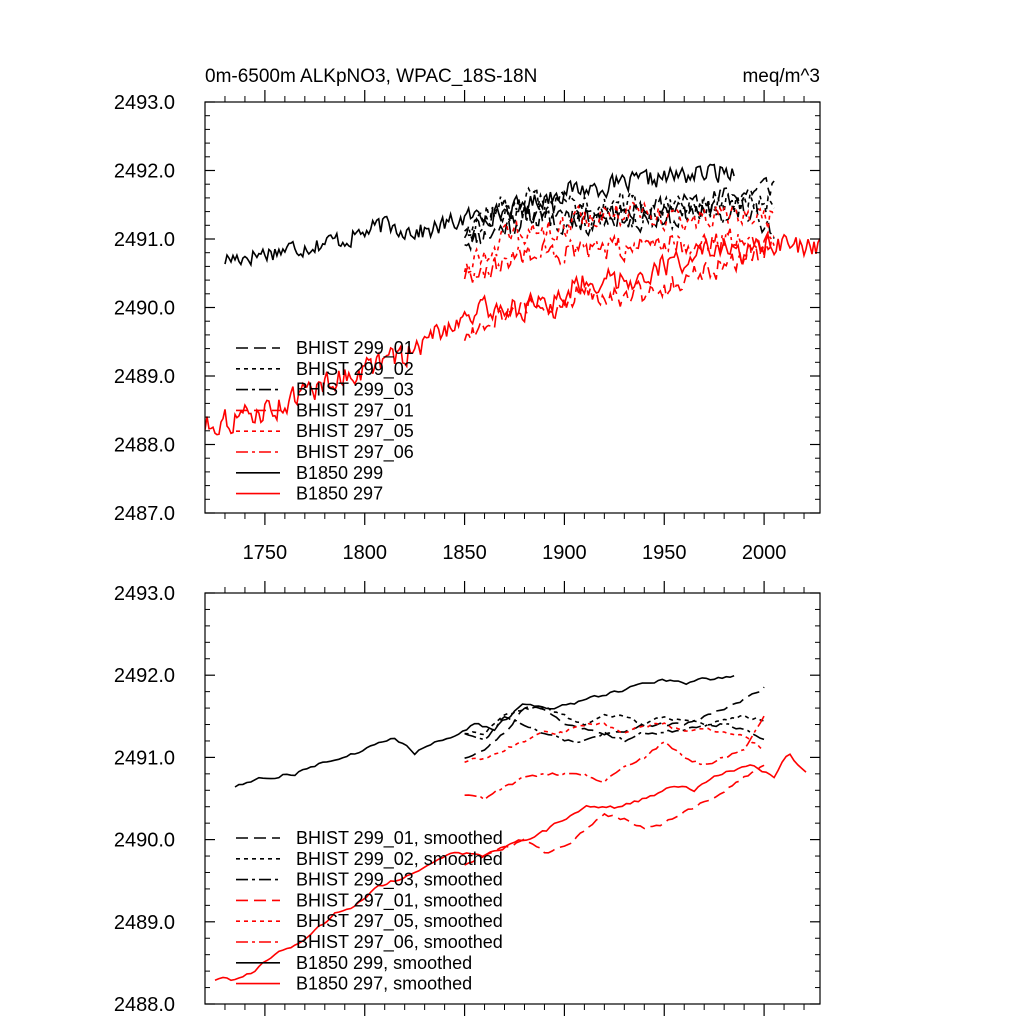 Image resolution: width=1024 pixels, height=1024 pixels. What do you see at coordinates (355, 369) in the screenshot?
I see `legend-label: BHIST 299_02` at bounding box center [355, 369].